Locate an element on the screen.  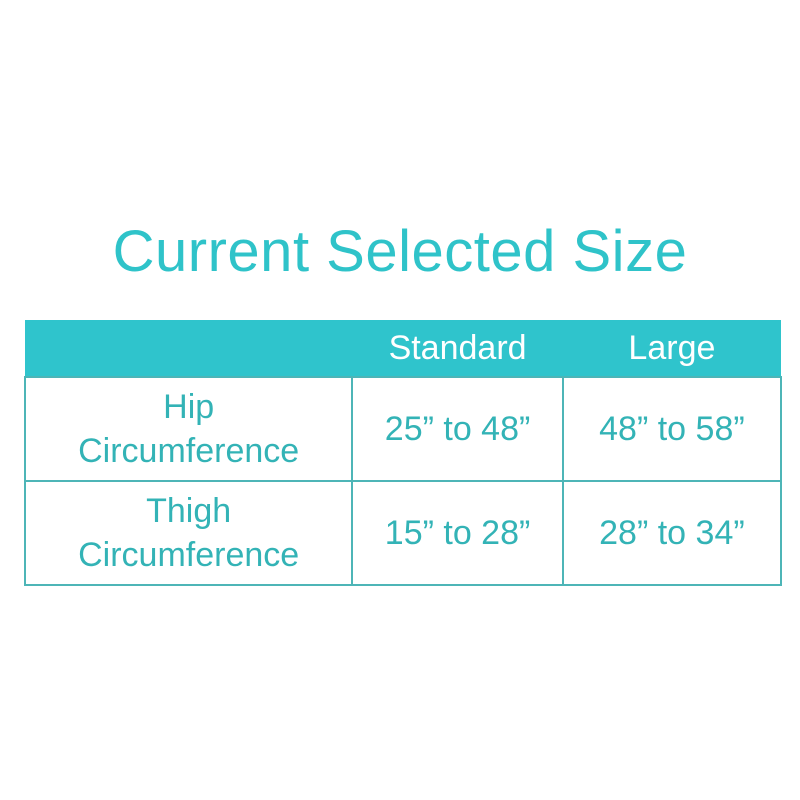
row-label: Thigh Circumference is located at coordinates (188, 533).